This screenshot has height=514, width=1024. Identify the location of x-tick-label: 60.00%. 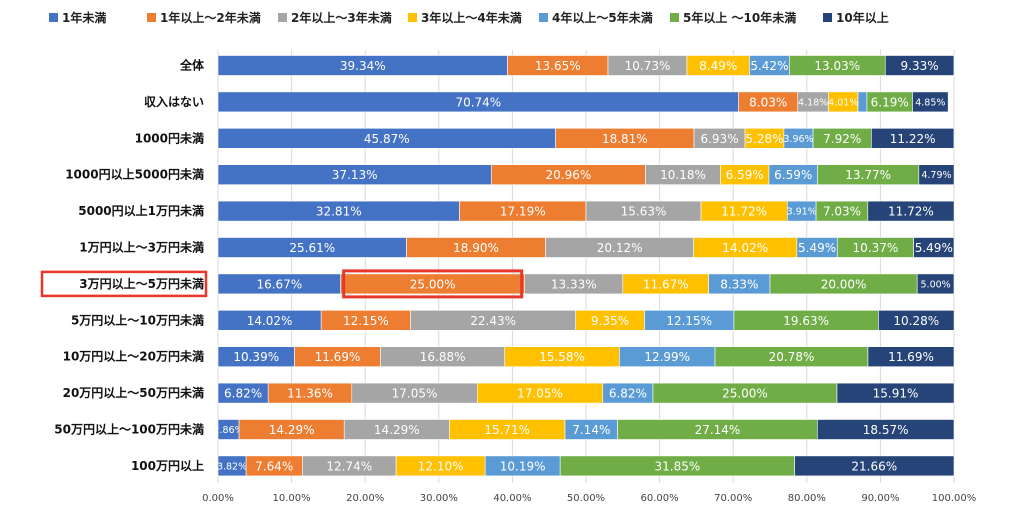
(660, 498).